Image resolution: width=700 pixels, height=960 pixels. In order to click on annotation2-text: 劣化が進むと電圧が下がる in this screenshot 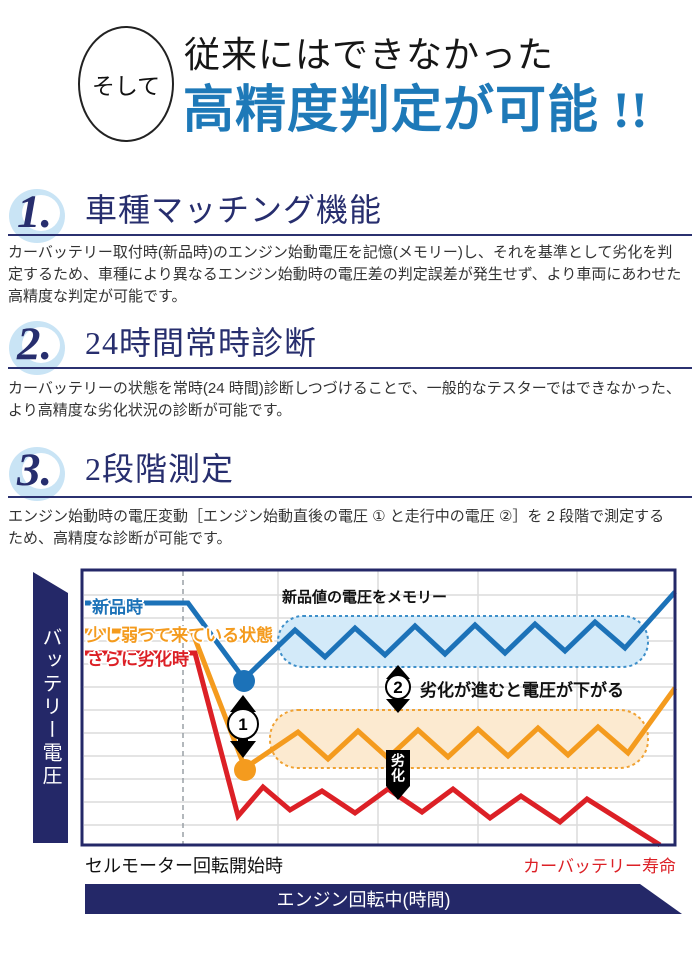, I will do `click(522, 690)`.